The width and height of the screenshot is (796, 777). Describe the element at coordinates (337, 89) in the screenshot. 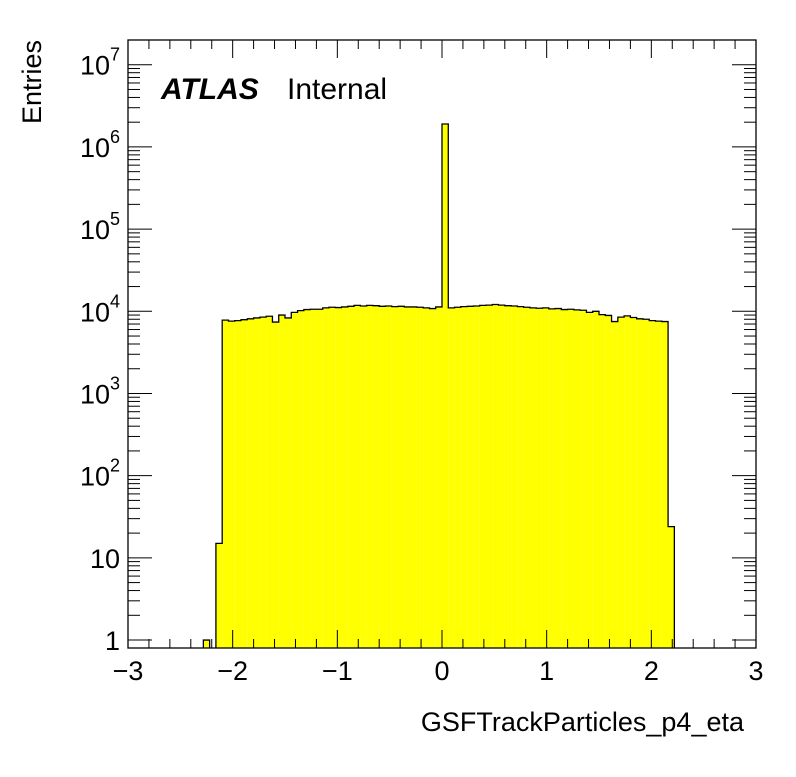

I see `internal-label: Internal` at that location.